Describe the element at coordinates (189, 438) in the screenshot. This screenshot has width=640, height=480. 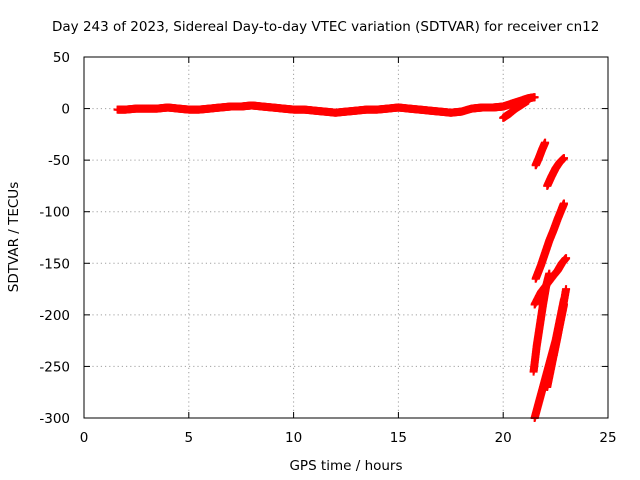
I see `x-tick-label: 5` at that location.